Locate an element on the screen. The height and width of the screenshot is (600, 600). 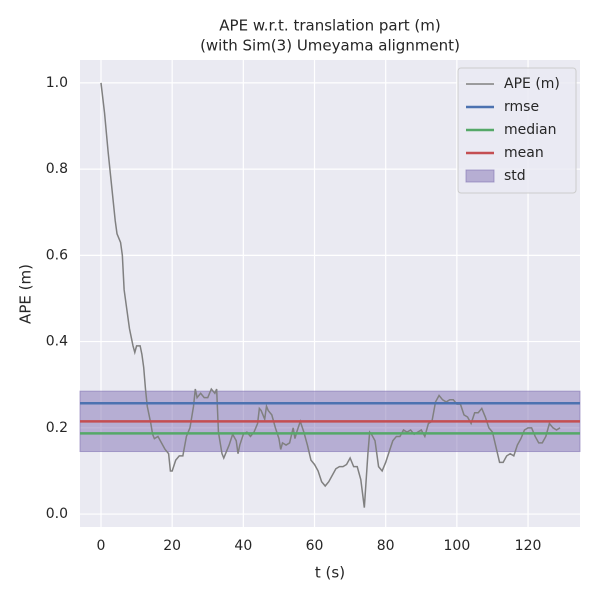
x-axis-label: t (s) is located at coordinates (330, 573).